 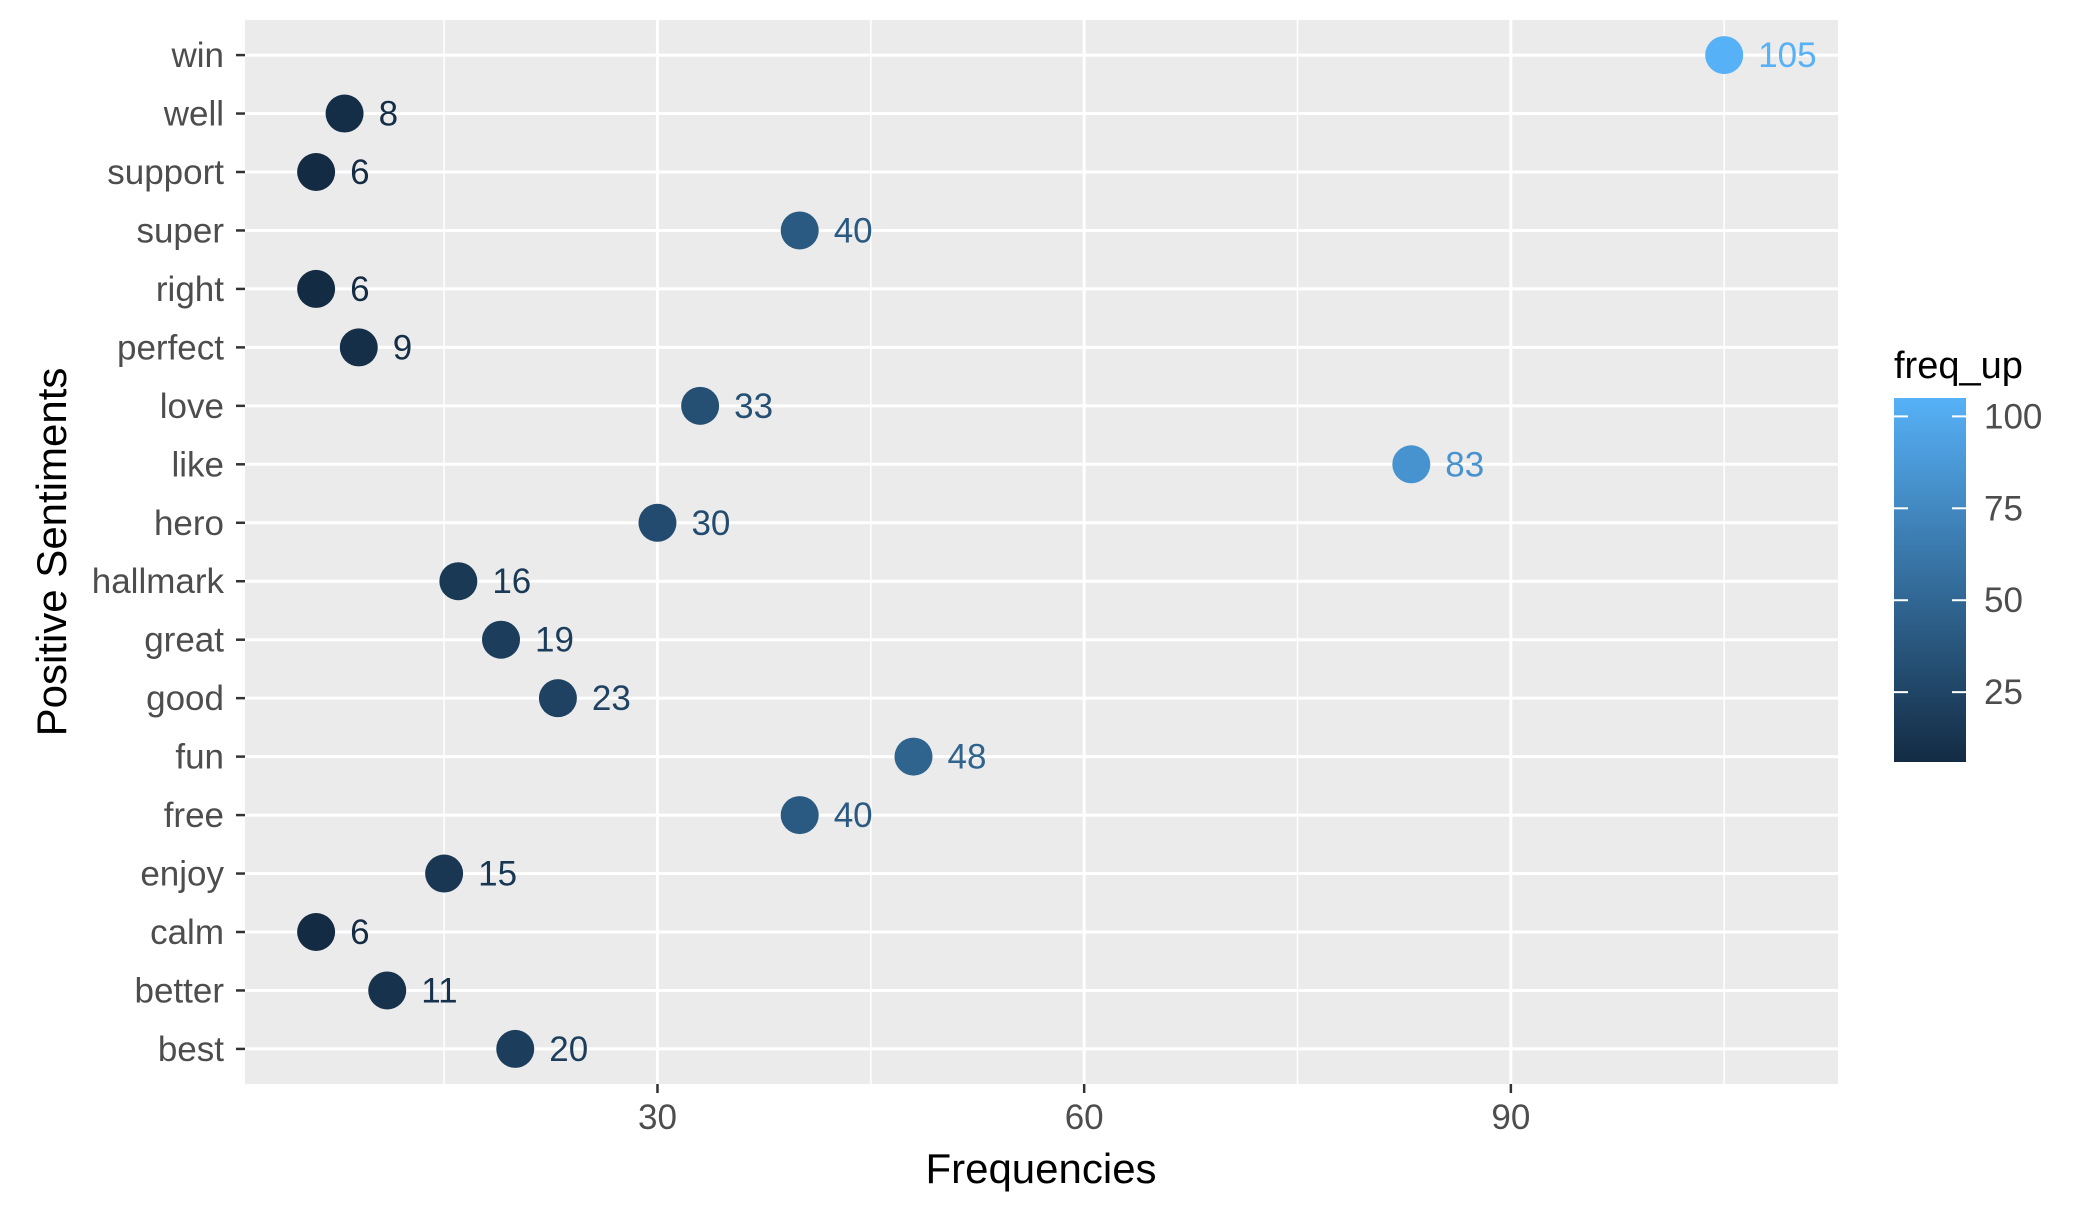 I want to click on x-tick-label: 30, so click(x=657, y=1117).